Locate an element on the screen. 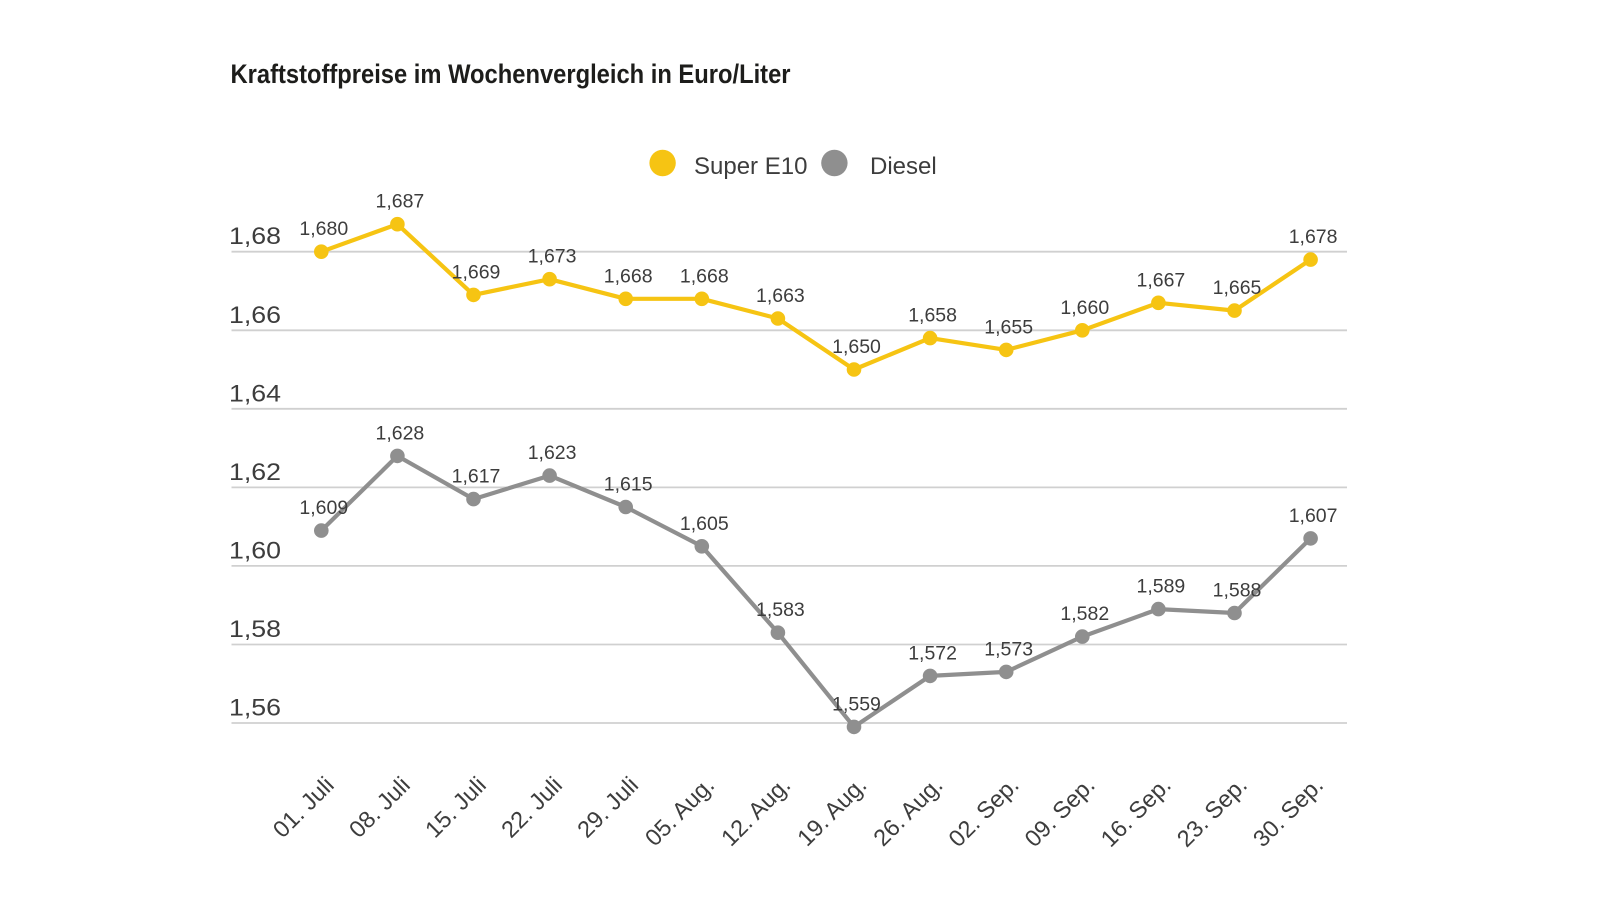 This screenshot has width=1600, height=900. svg-text: 1,572 is located at coordinates (932, 653).